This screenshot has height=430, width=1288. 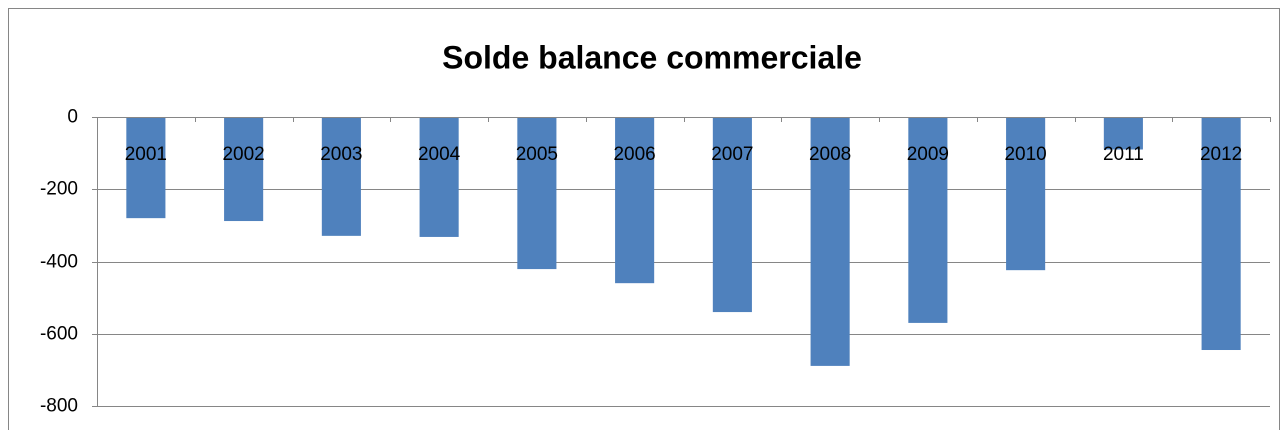 What do you see at coordinates (634, 154) in the screenshot?
I see `x-tick-label: 2006` at bounding box center [634, 154].